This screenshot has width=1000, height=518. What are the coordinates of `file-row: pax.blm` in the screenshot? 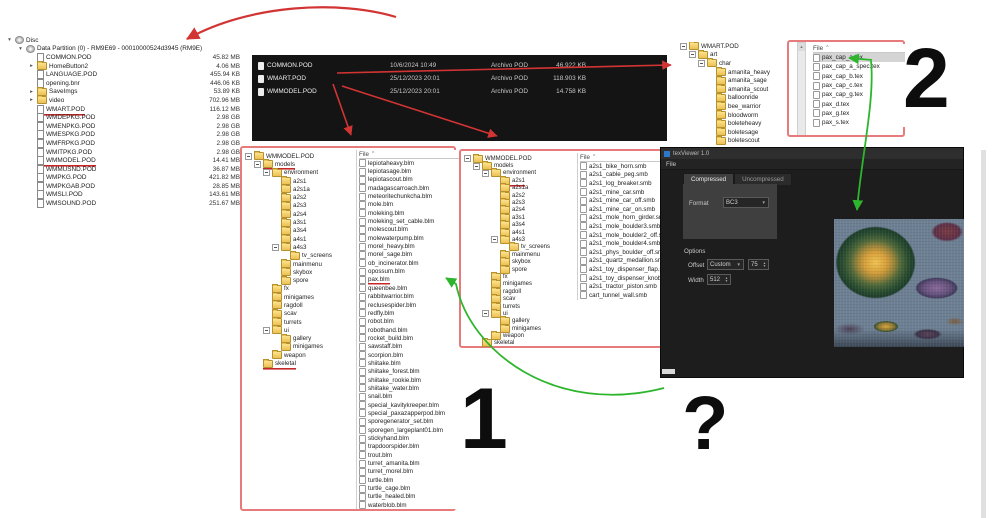 It's located at (409, 279).